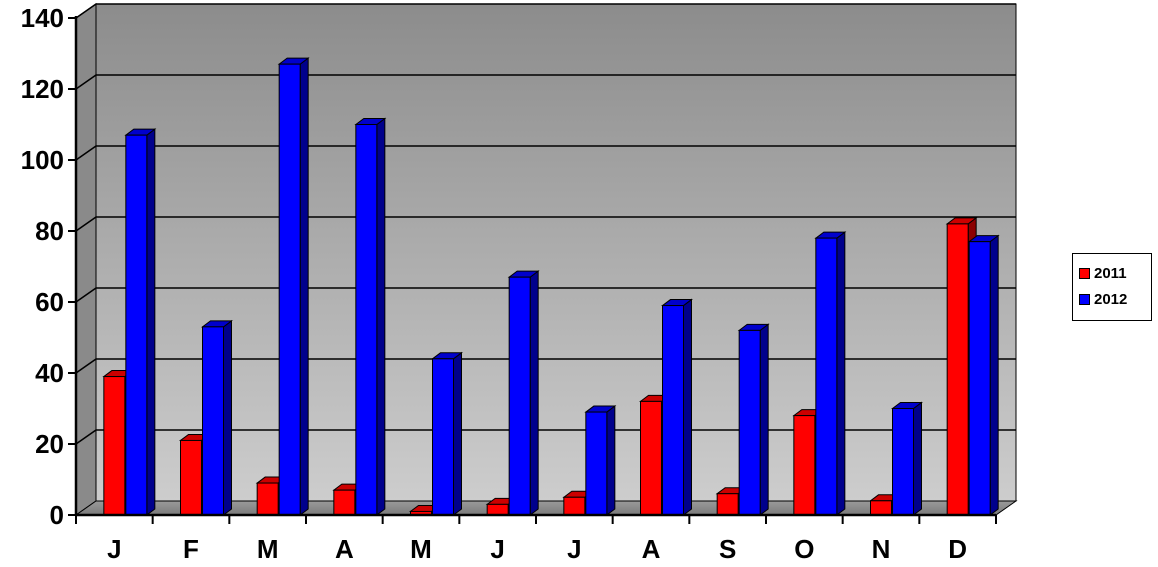 The height and width of the screenshot is (567, 1158). Describe the element at coordinates (49, 373) in the screenshot. I see `y-tick-label: 40` at that location.